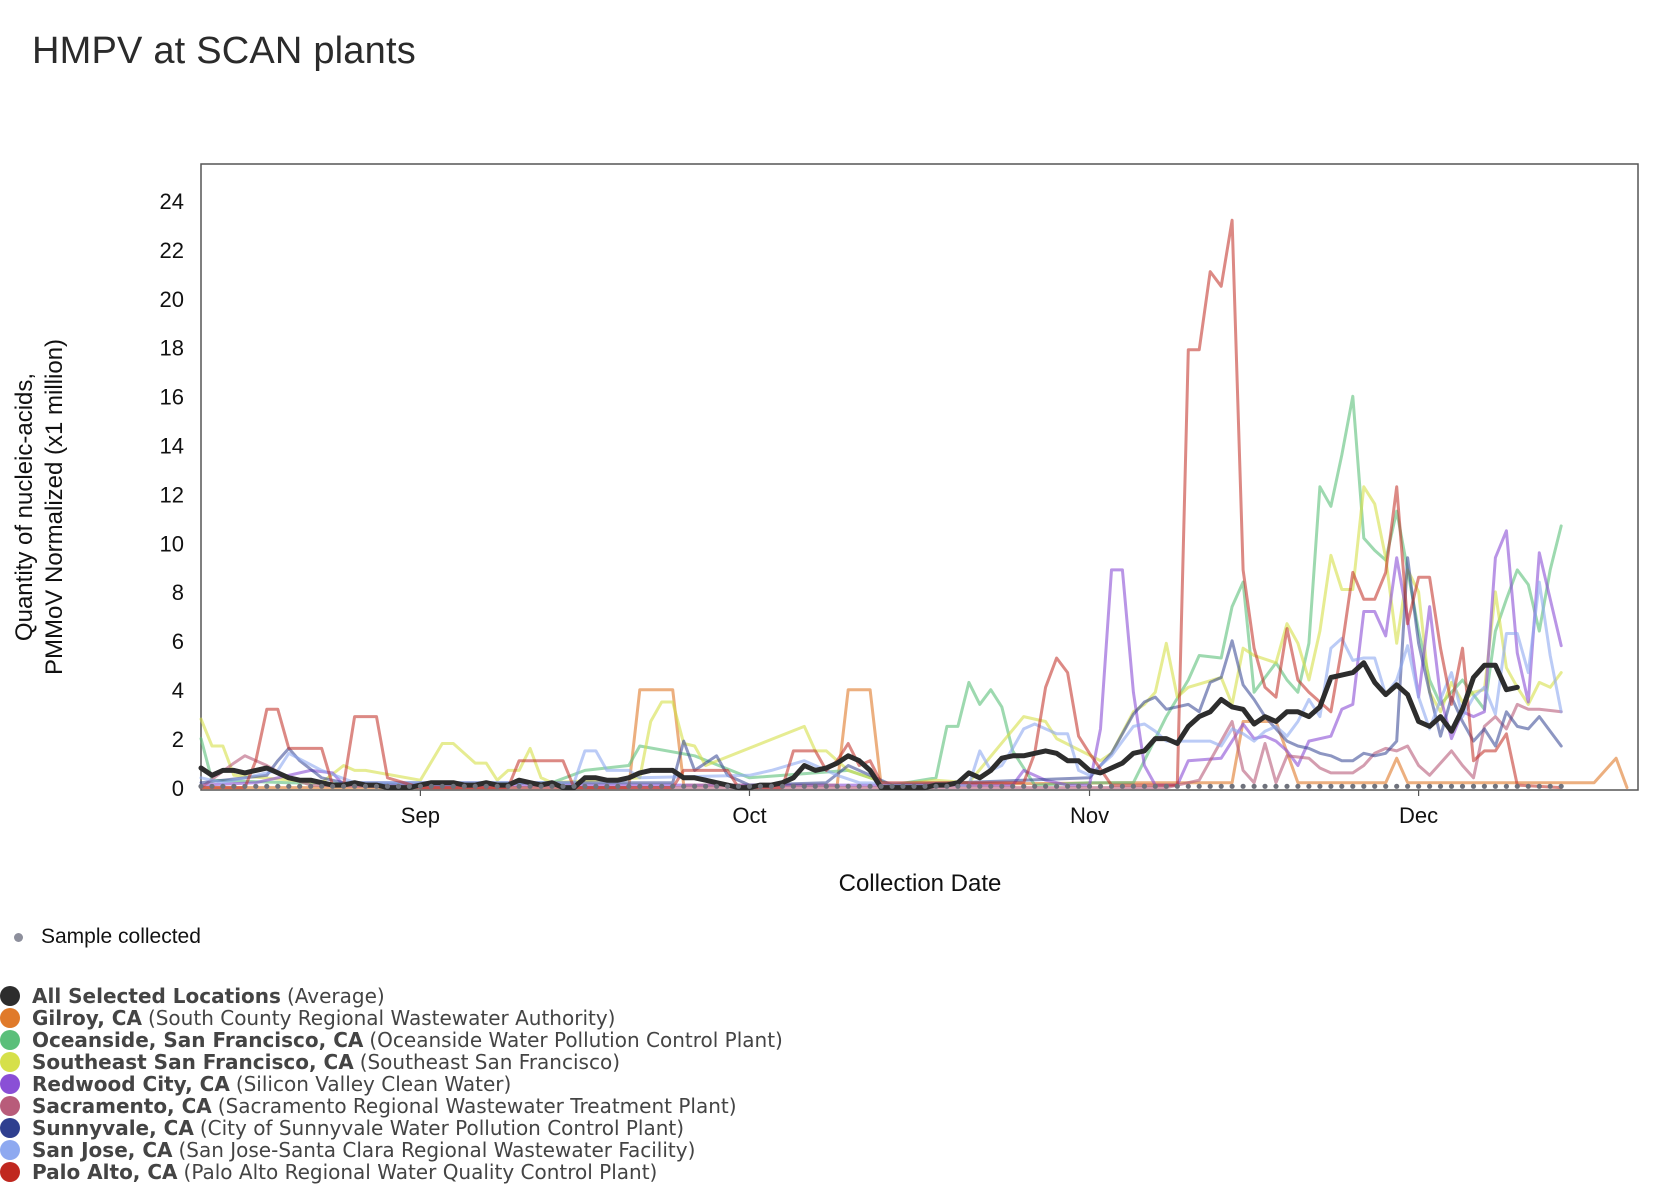  Describe the element at coordinates (172, 494) in the screenshot. I see `y-tick-label: 12` at that location.